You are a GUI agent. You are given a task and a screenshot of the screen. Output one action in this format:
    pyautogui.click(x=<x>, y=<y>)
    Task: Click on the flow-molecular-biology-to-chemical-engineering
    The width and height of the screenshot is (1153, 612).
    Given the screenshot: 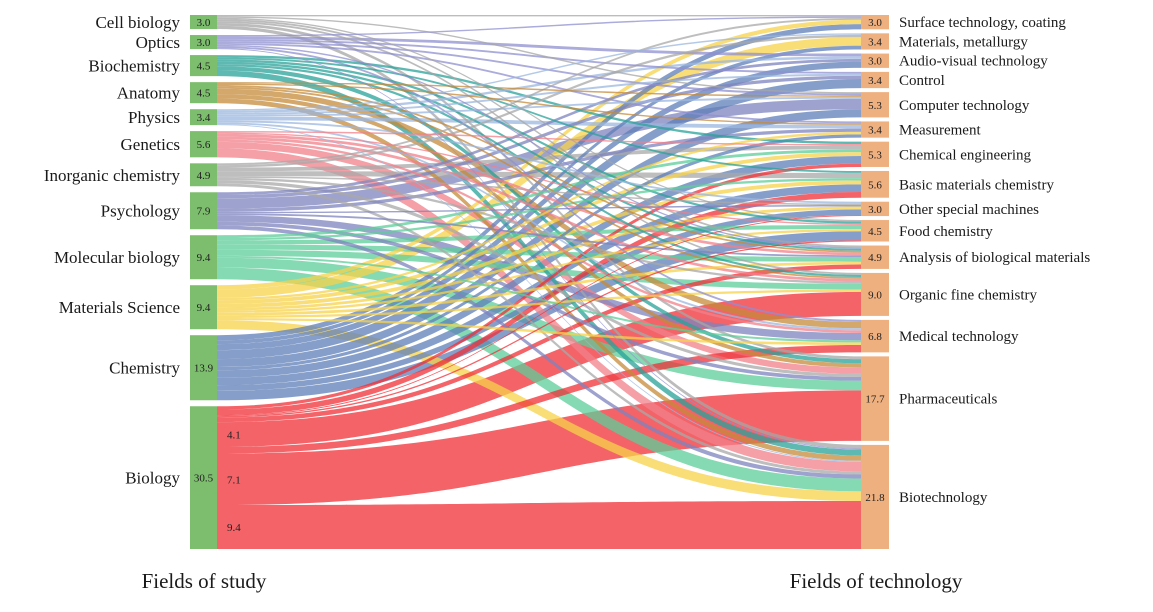 What is the action you would take?
    pyautogui.click(x=539, y=194)
    